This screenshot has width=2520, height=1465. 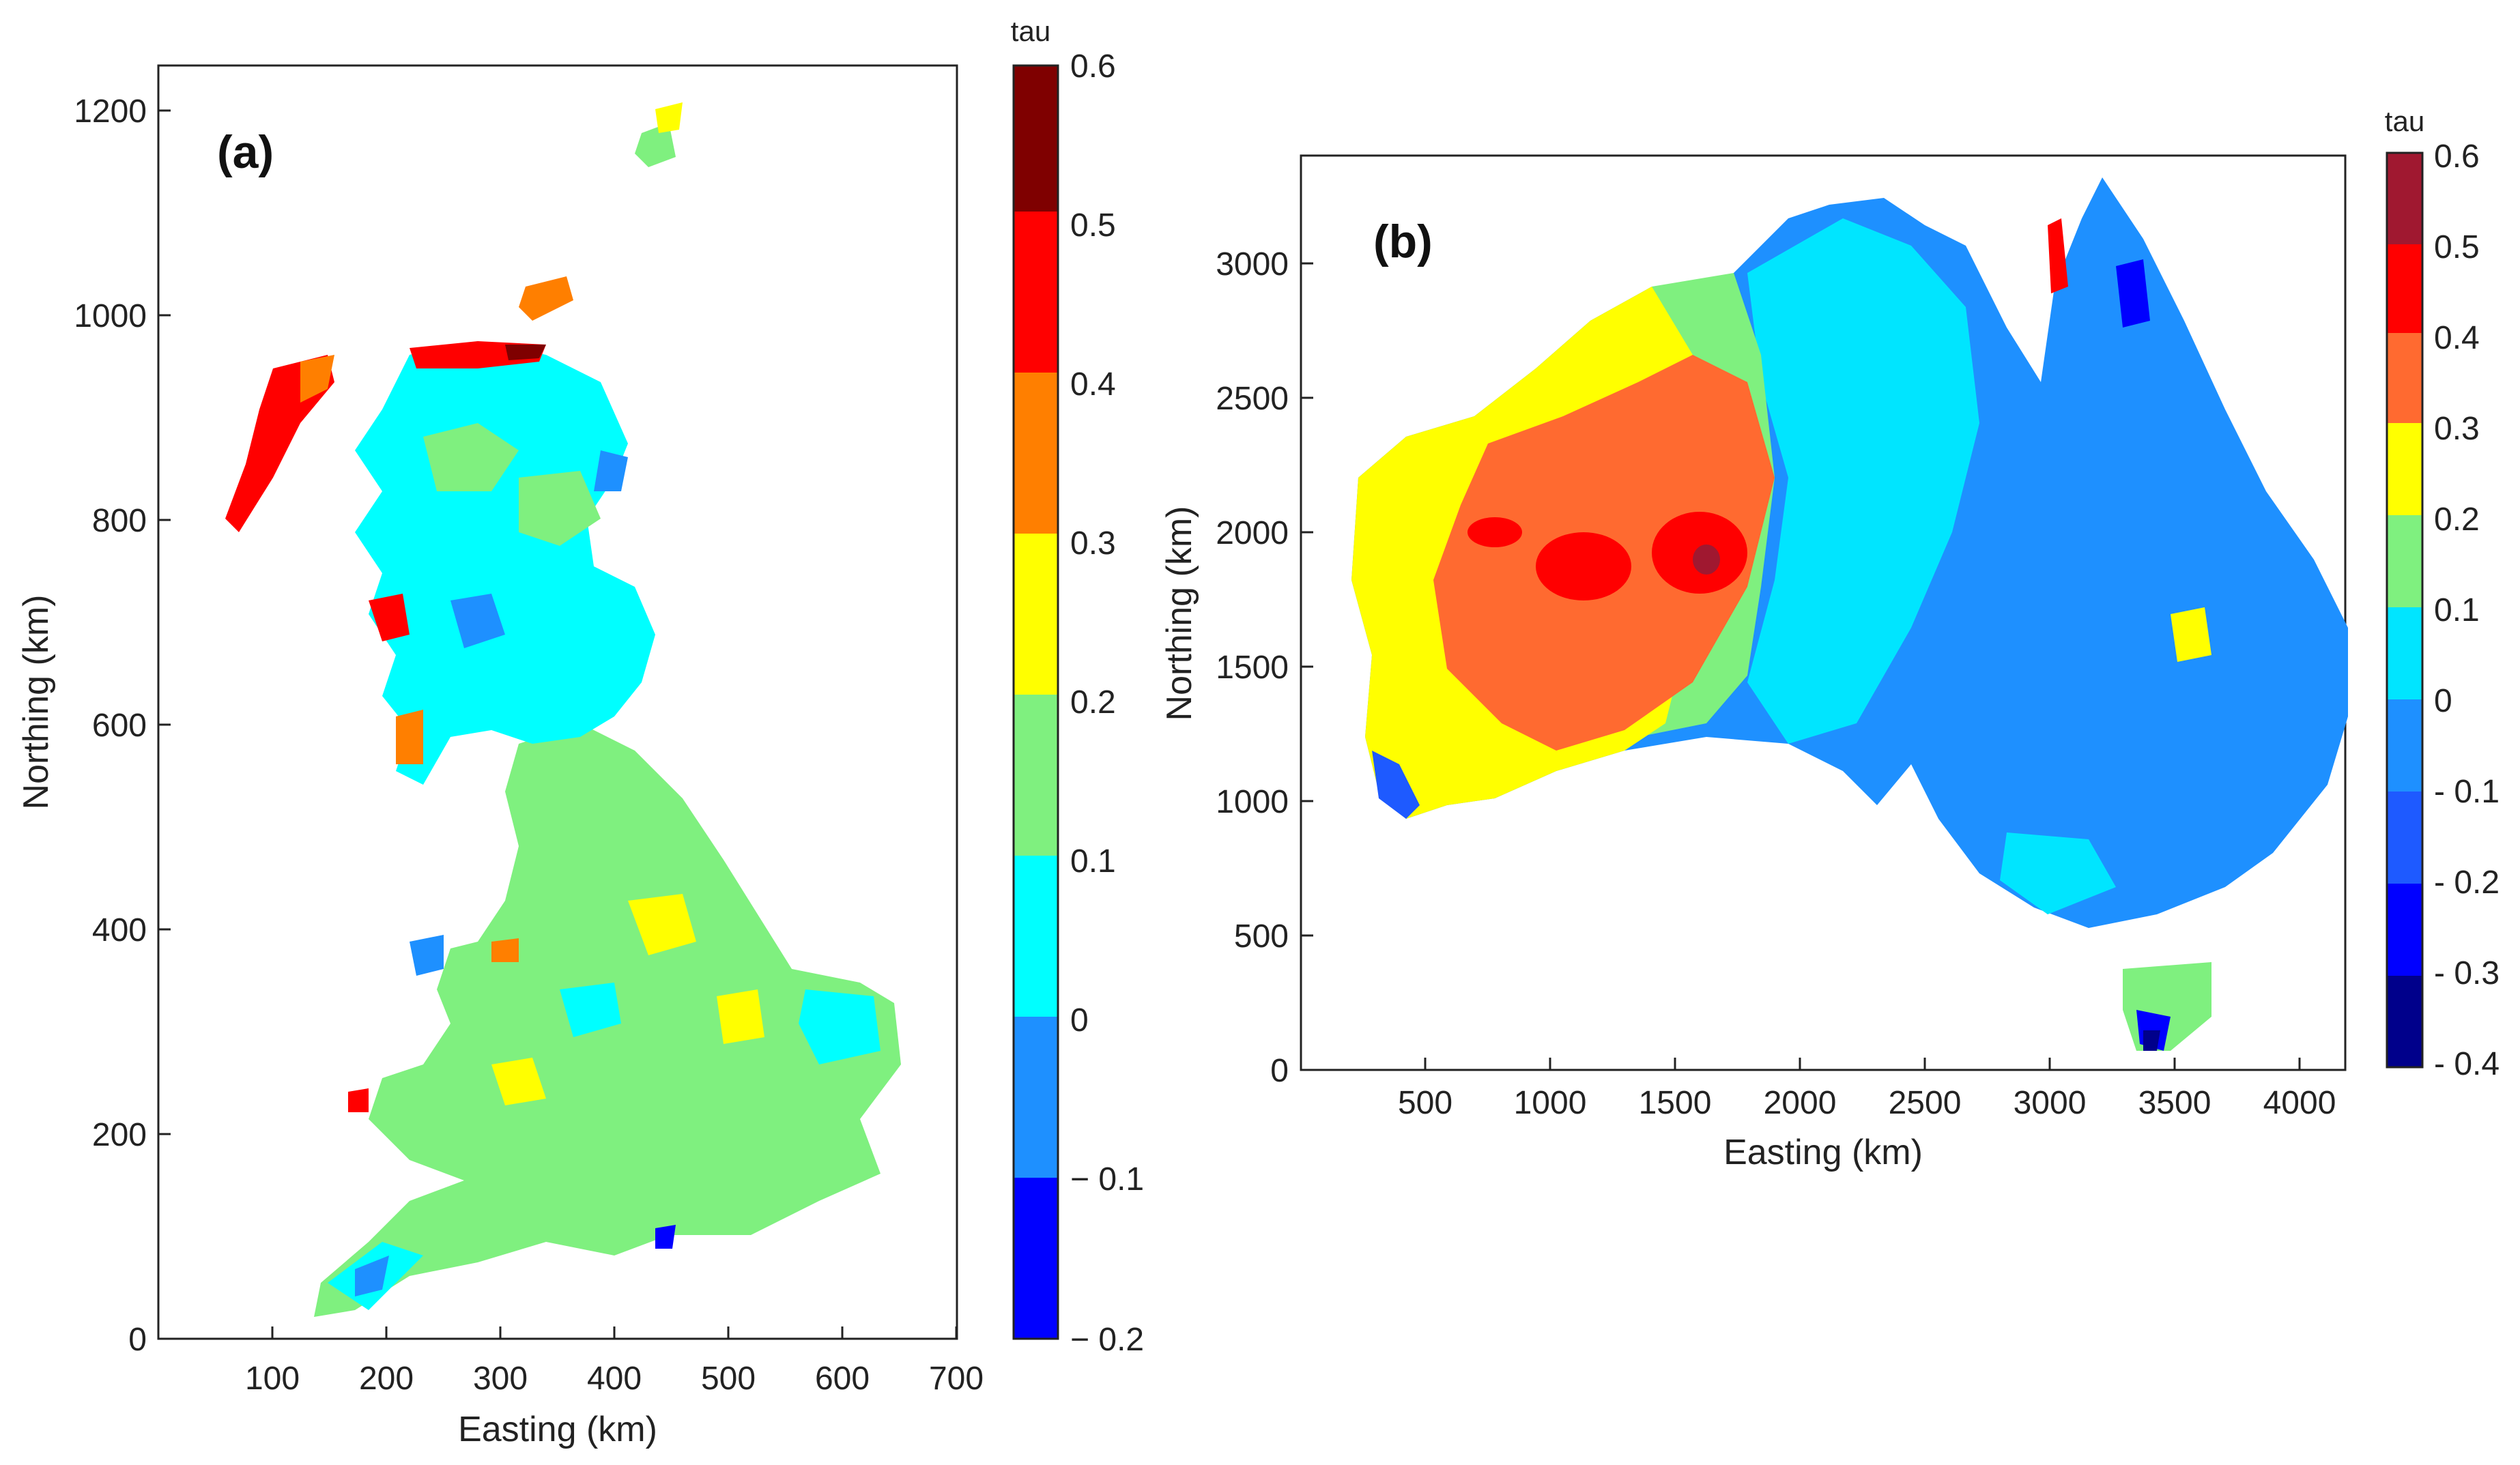 I want to click on gb-north-darkred, so click(x=525, y=352).